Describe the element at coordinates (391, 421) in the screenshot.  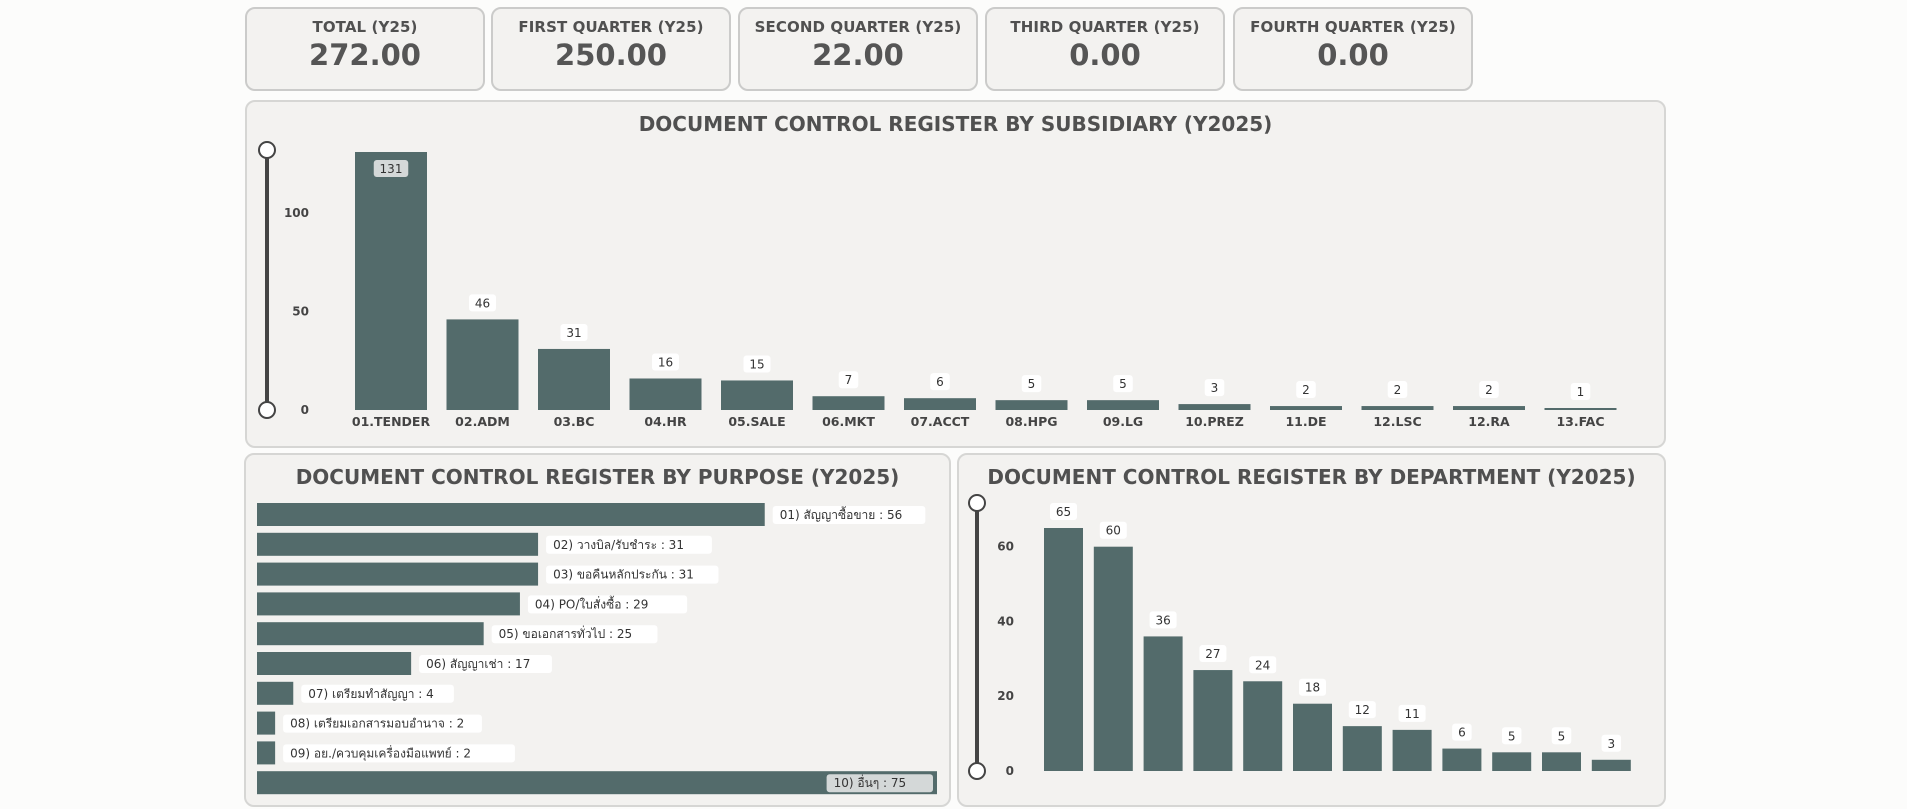
I see `x-tick-label: 01.TENDER` at that location.